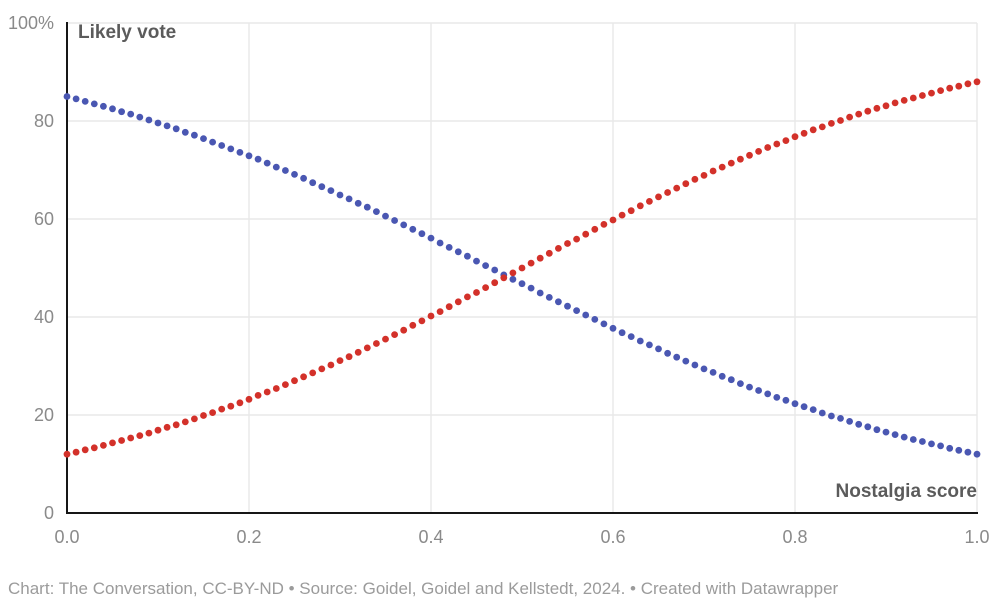 This screenshot has height=611, width=1000. I want to click on y-axis-title: Likely vote, so click(127, 32).